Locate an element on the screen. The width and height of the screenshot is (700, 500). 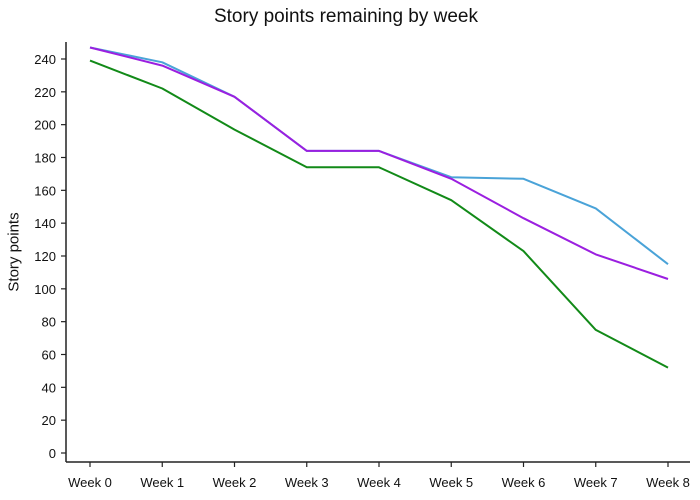
y-tick-label: 140 is located at coordinates (45, 223).